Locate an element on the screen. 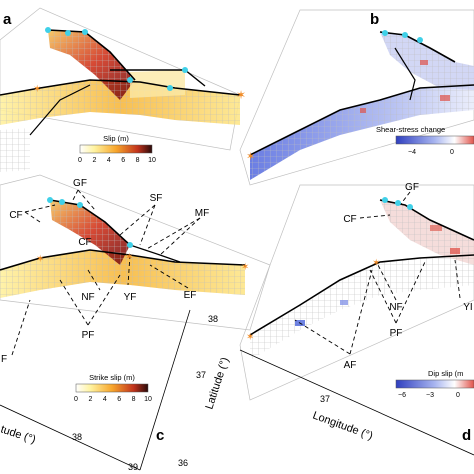  panel-d-leaders is located at coordinates (377, 273).